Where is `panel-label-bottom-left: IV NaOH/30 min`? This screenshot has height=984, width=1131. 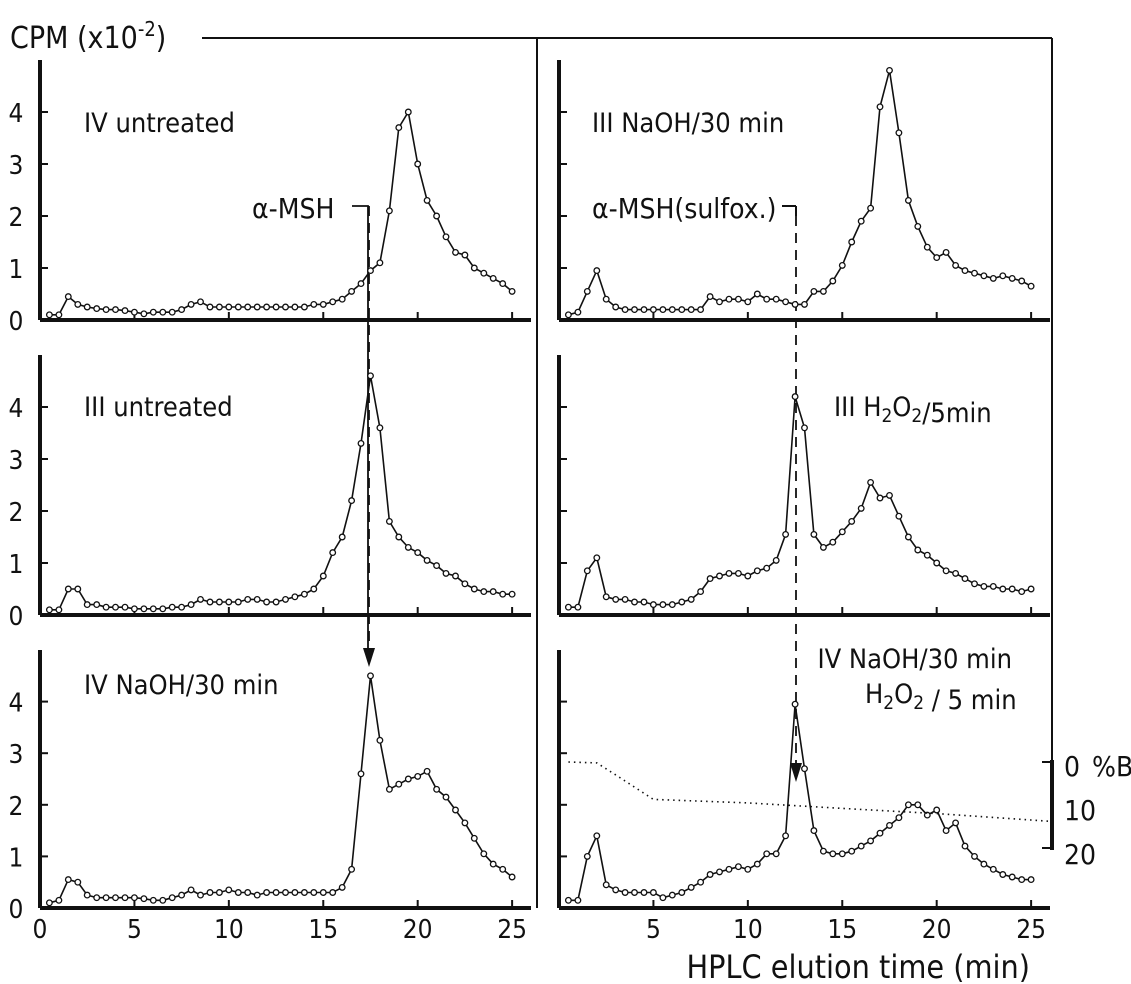
panel-label-bottom-left: IV NaOH/30 min is located at coordinates (181, 685).